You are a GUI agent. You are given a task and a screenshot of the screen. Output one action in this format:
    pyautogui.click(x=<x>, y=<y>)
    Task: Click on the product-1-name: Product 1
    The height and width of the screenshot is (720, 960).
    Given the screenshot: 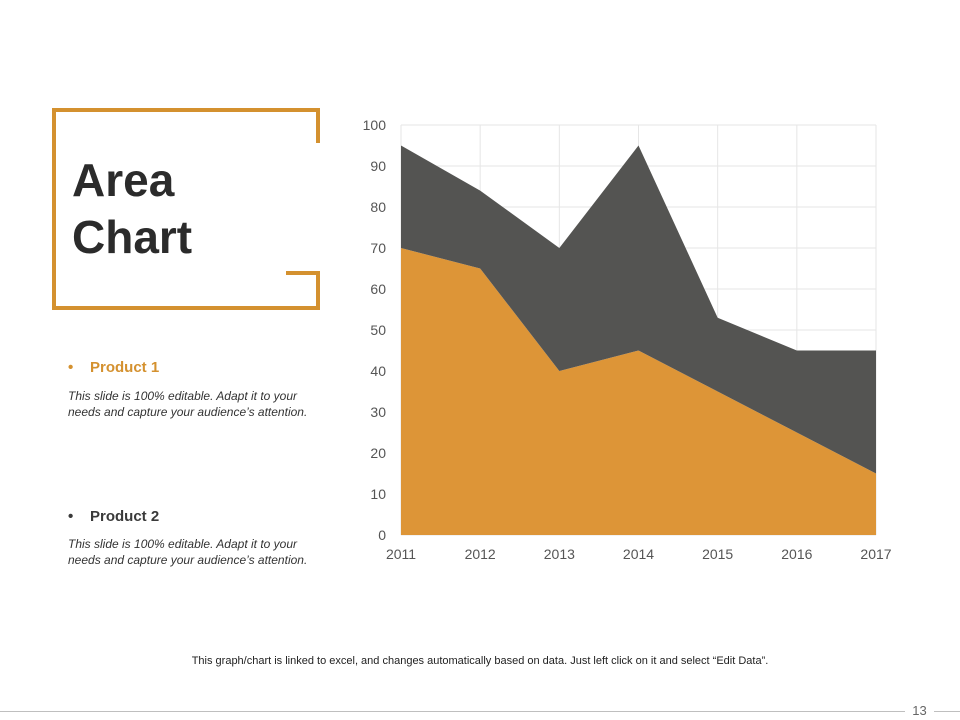 What is the action you would take?
    pyautogui.click(x=125, y=367)
    